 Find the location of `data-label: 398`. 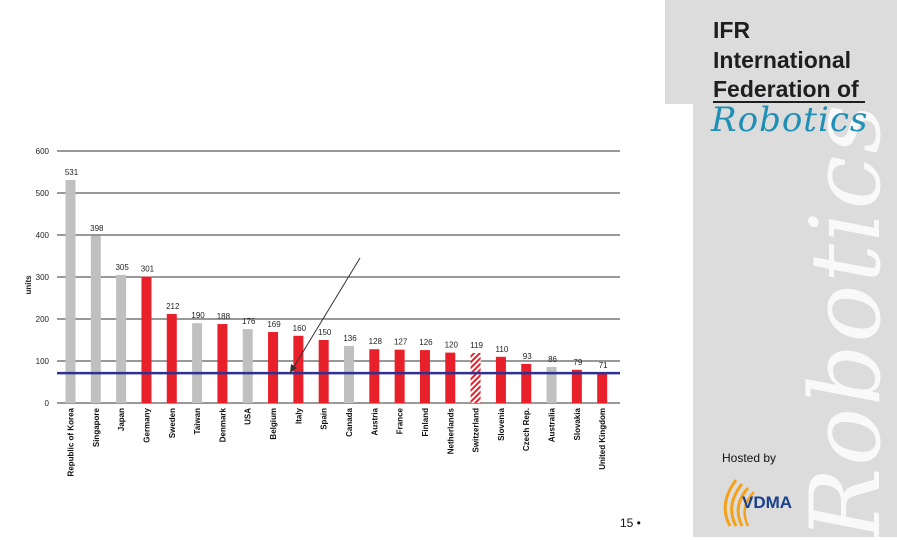

data-label: 398 is located at coordinates (97, 228).